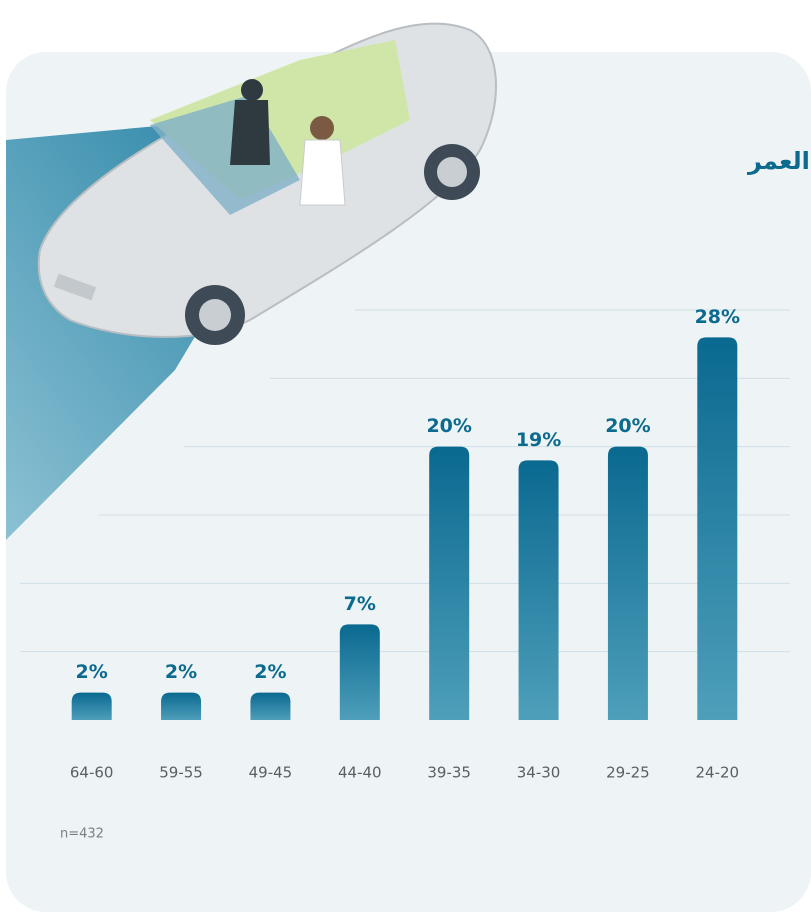 Image resolution: width=811 pixels, height=916 pixels. What do you see at coordinates (360, 773) in the screenshot?
I see `x-tick-label: 44-40` at bounding box center [360, 773].